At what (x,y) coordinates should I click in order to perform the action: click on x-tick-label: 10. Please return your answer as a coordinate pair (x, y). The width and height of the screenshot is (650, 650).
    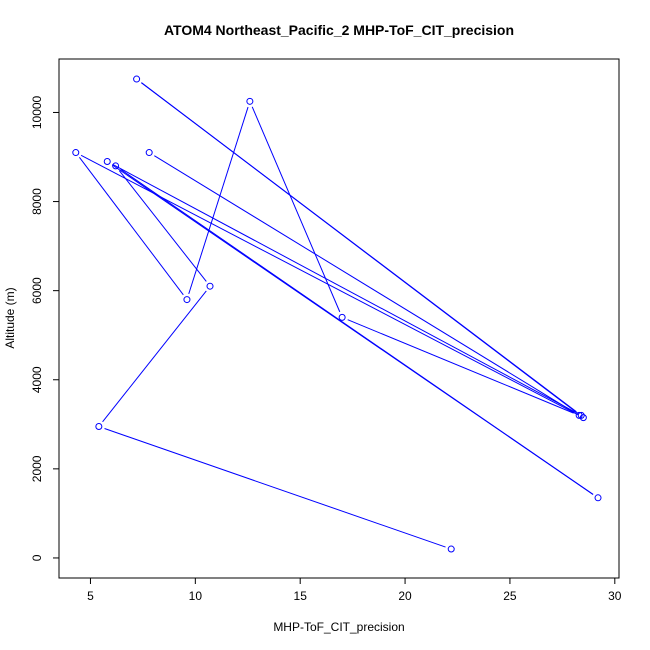
    Looking at the image, I should click on (196, 596).